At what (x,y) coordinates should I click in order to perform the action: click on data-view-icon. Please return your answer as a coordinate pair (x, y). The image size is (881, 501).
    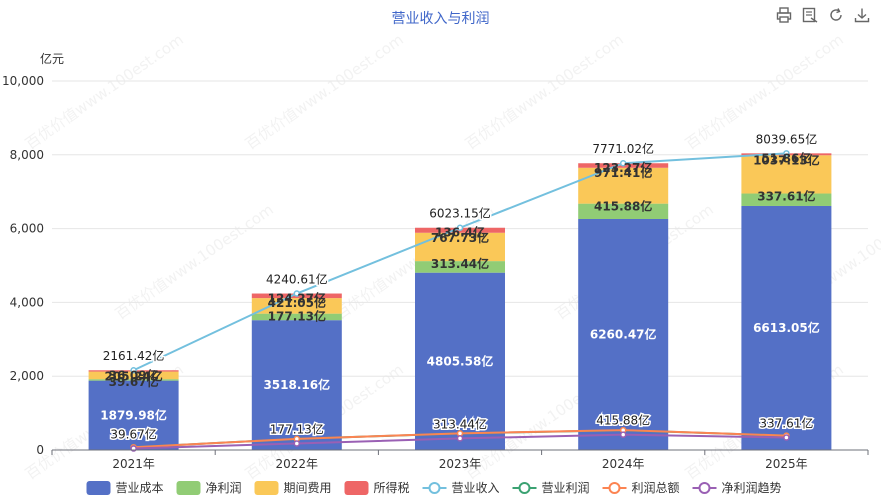
    Looking at the image, I should click on (810, 15).